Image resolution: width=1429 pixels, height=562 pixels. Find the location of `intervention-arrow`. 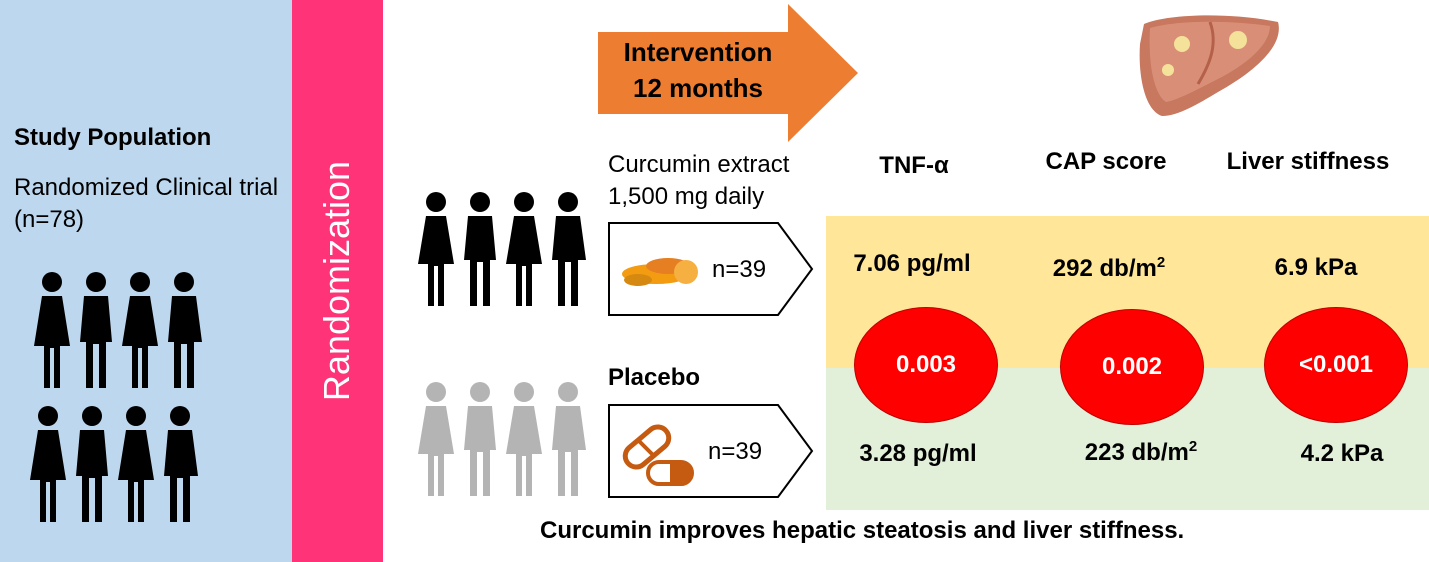

intervention-arrow is located at coordinates (728, 73).